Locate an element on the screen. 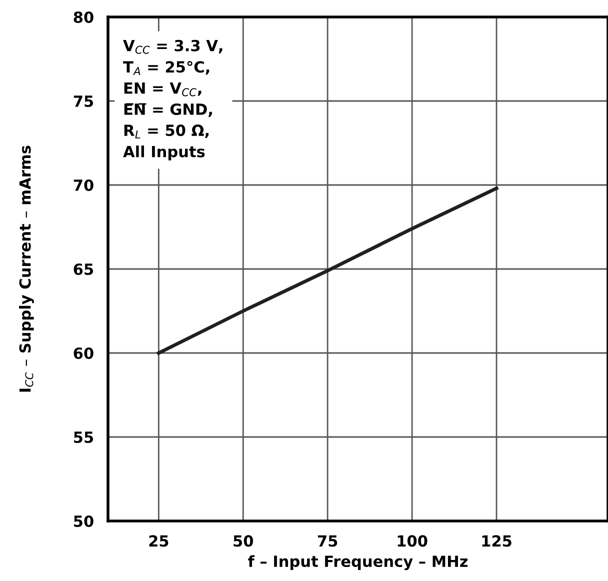  annotation: E̅N̅ = GND, is located at coordinates (168, 110).